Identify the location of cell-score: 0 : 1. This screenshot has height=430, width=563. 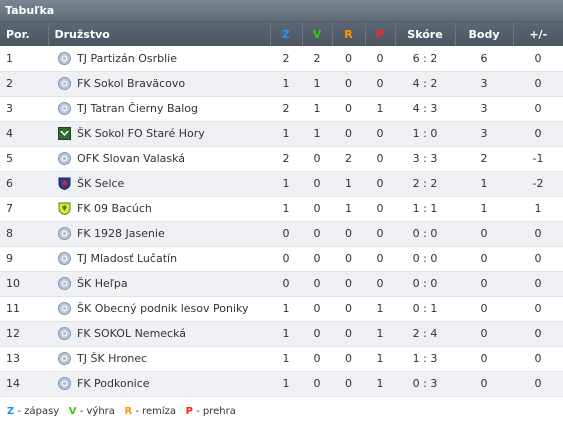
(425, 309).